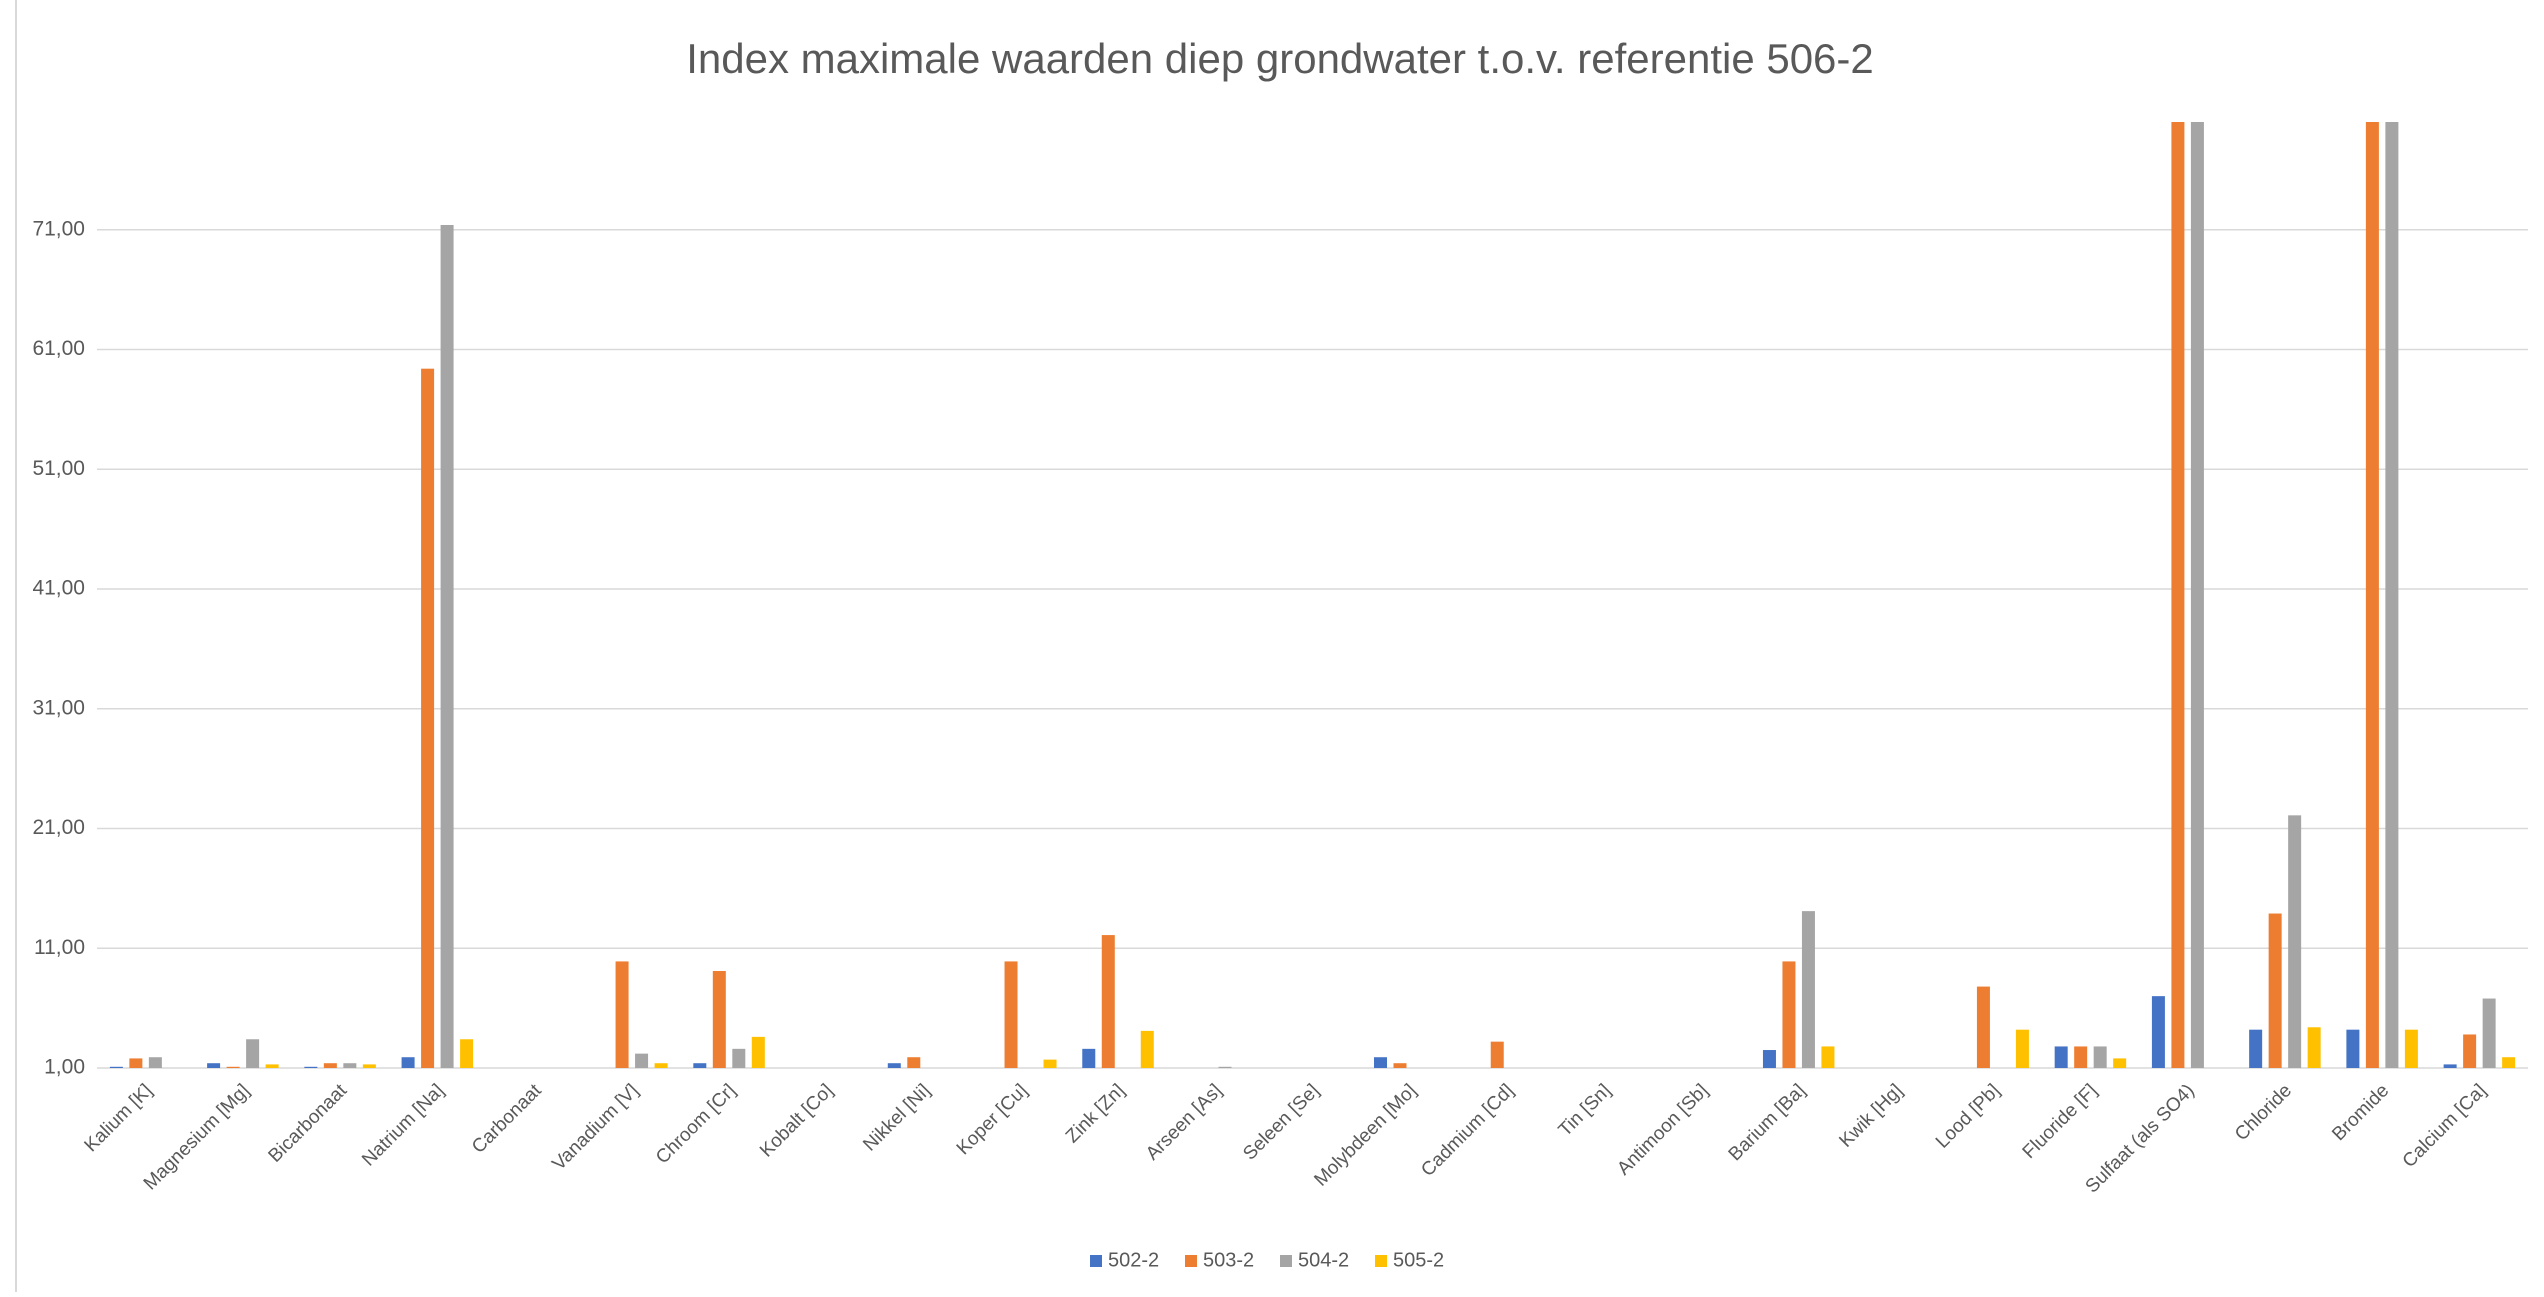 The width and height of the screenshot is (2544, 1297). Describe the element at coordinates (58, 827) in the screenshot. I see `y-tick-label: 21,00` at that location.